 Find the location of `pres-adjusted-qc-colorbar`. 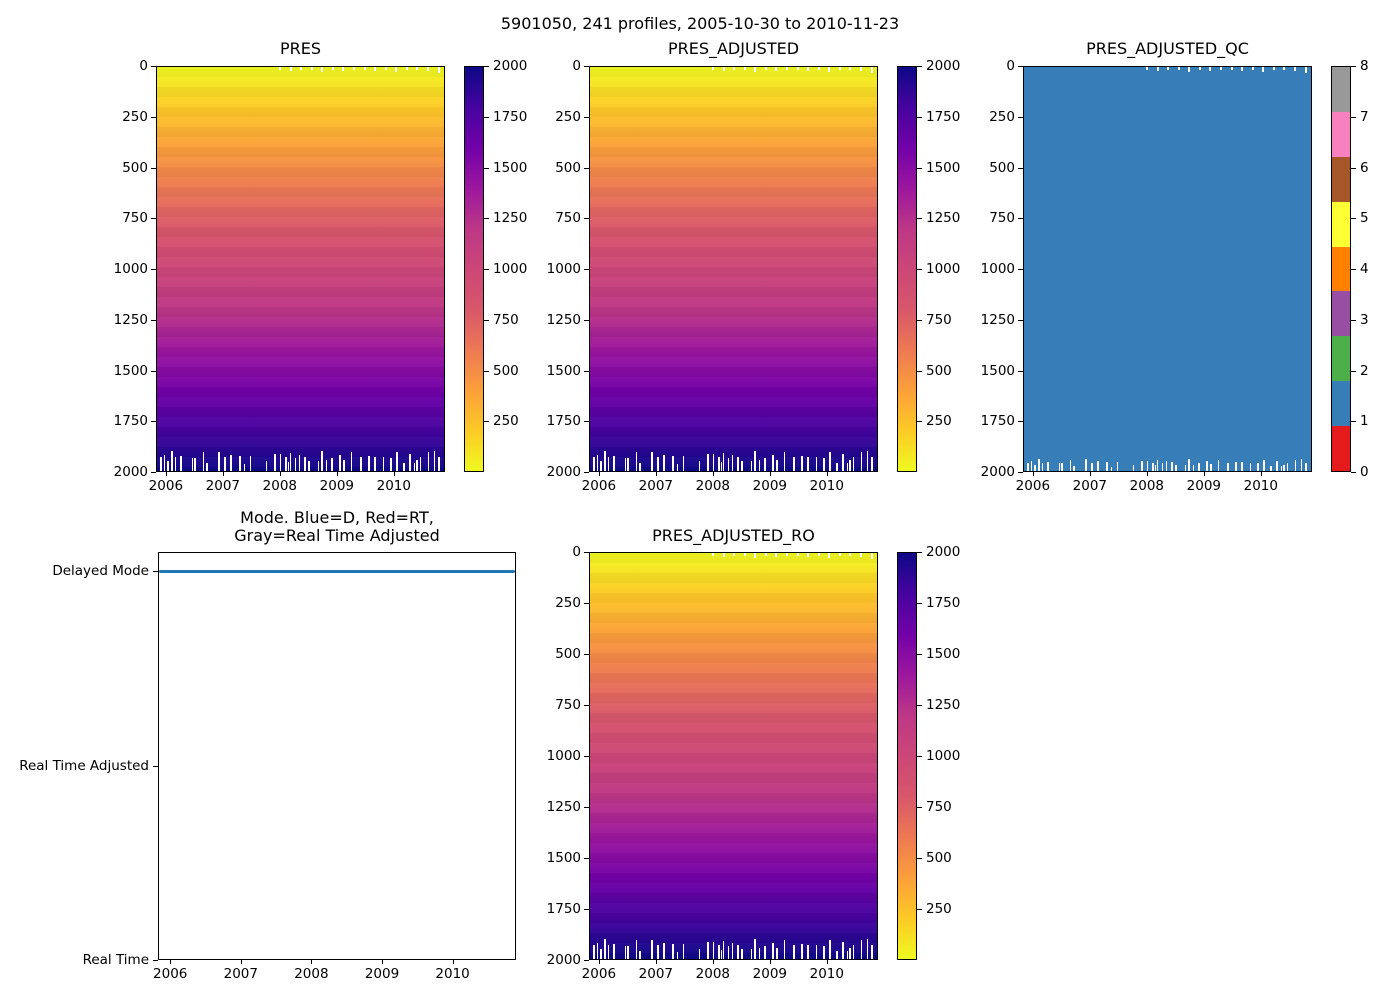

pres-adjusted-qc-colorbar is located at coordinates (1341, 269).